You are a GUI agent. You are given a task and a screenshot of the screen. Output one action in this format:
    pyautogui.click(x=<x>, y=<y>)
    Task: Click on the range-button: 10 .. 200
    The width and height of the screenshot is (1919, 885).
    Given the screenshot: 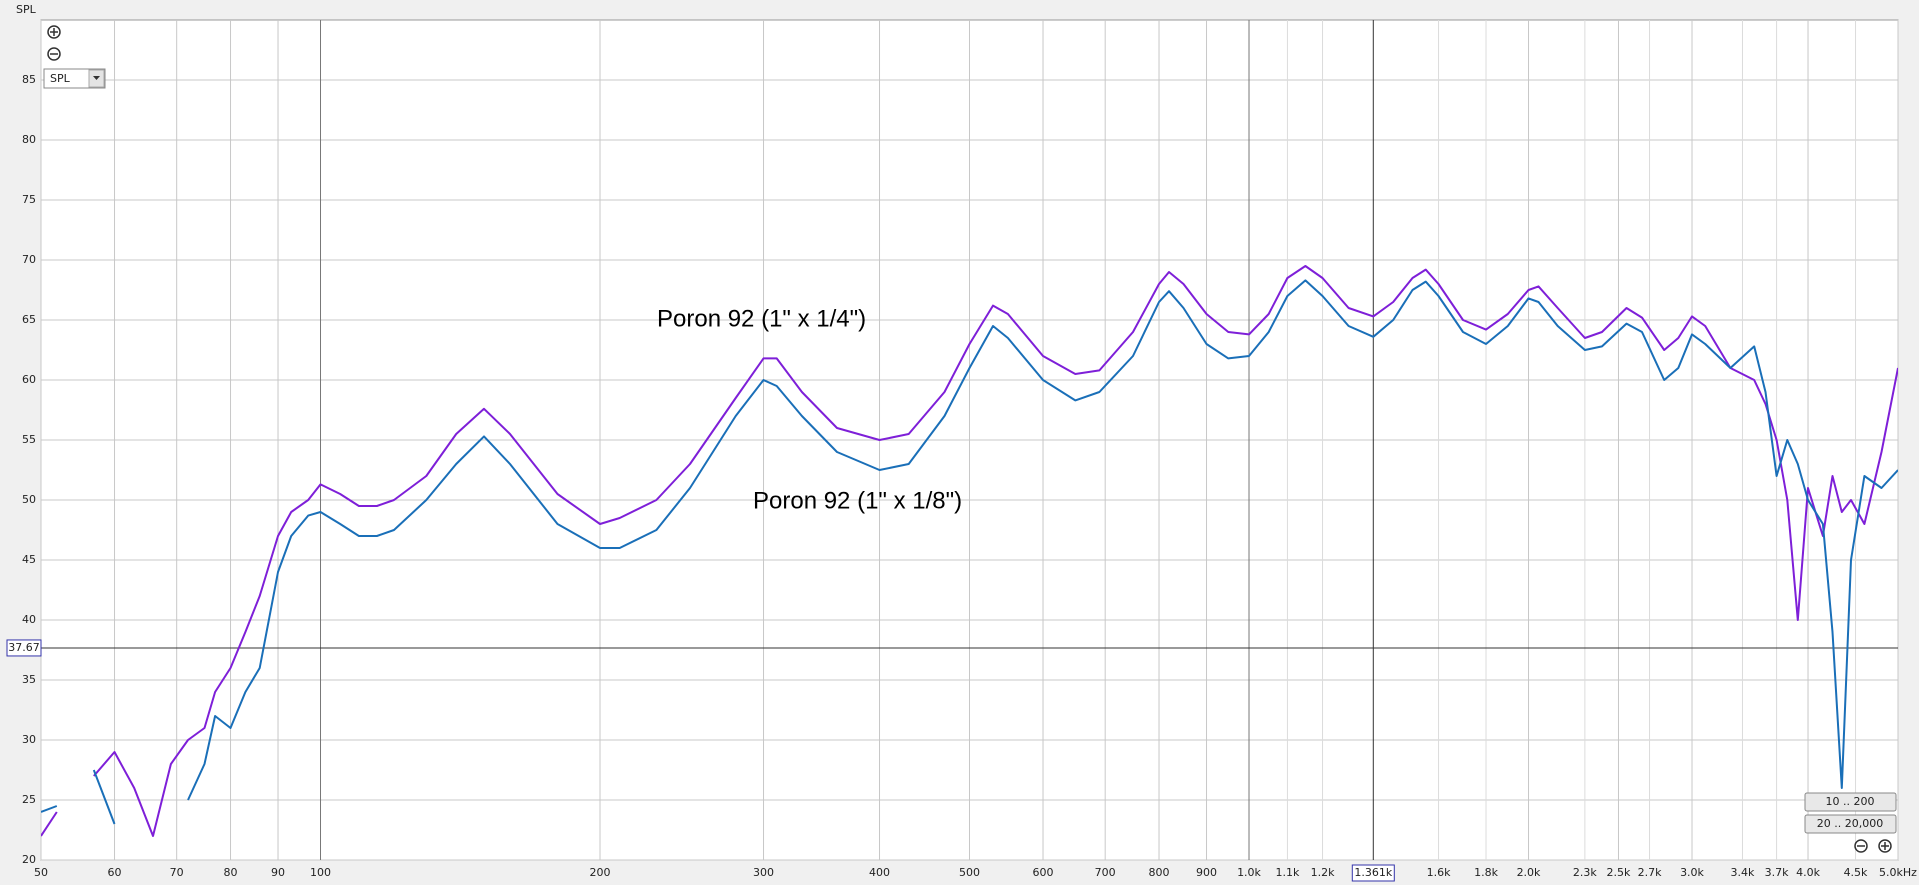 What is the action you would take?
    pyautogui.click(x=1850, y=802)
    